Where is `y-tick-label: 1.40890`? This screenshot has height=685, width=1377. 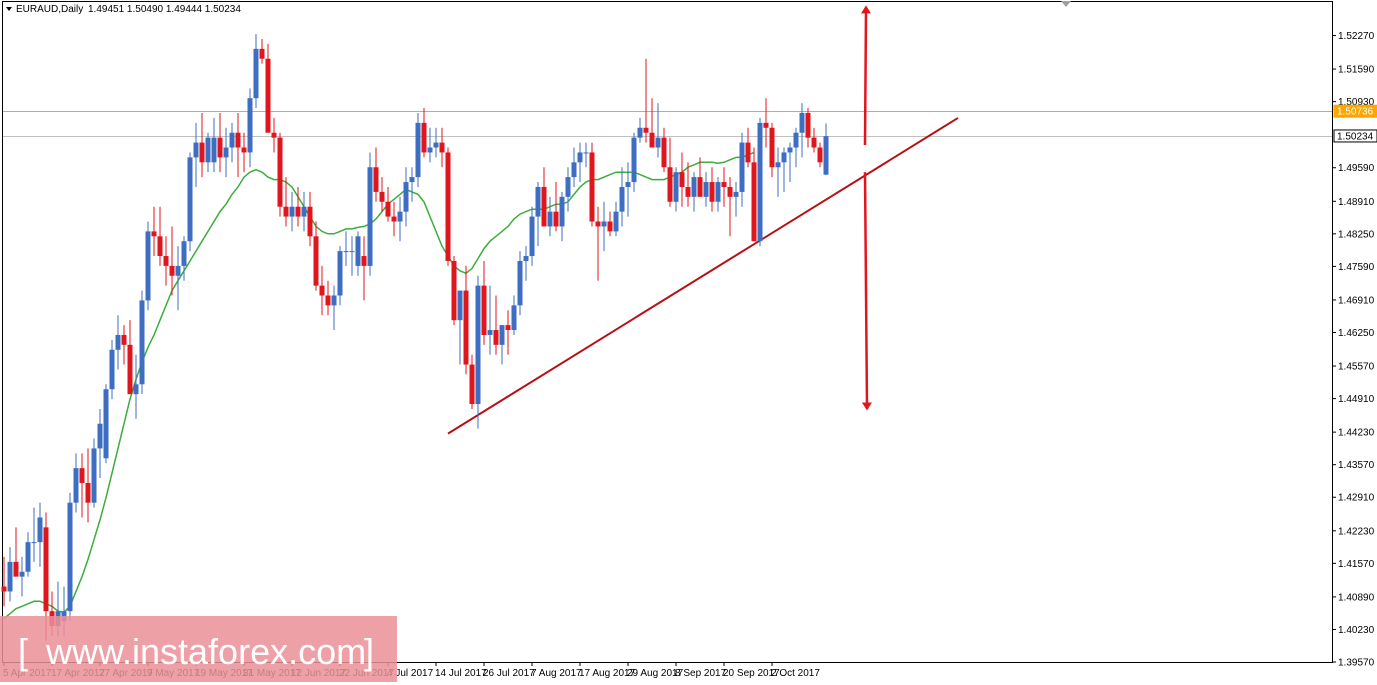
y-tick-label: 1.40890 is located at coordinates (1356, 597).